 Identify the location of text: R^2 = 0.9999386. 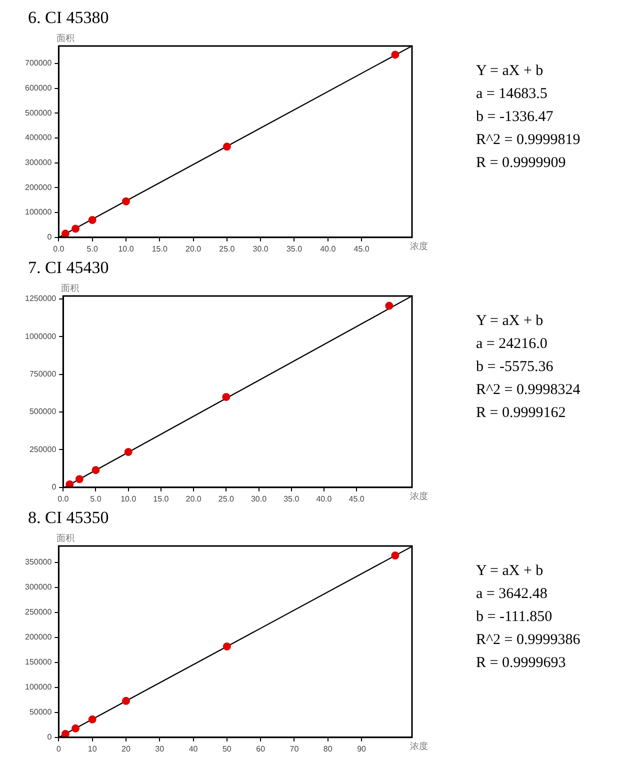
(528, 640).